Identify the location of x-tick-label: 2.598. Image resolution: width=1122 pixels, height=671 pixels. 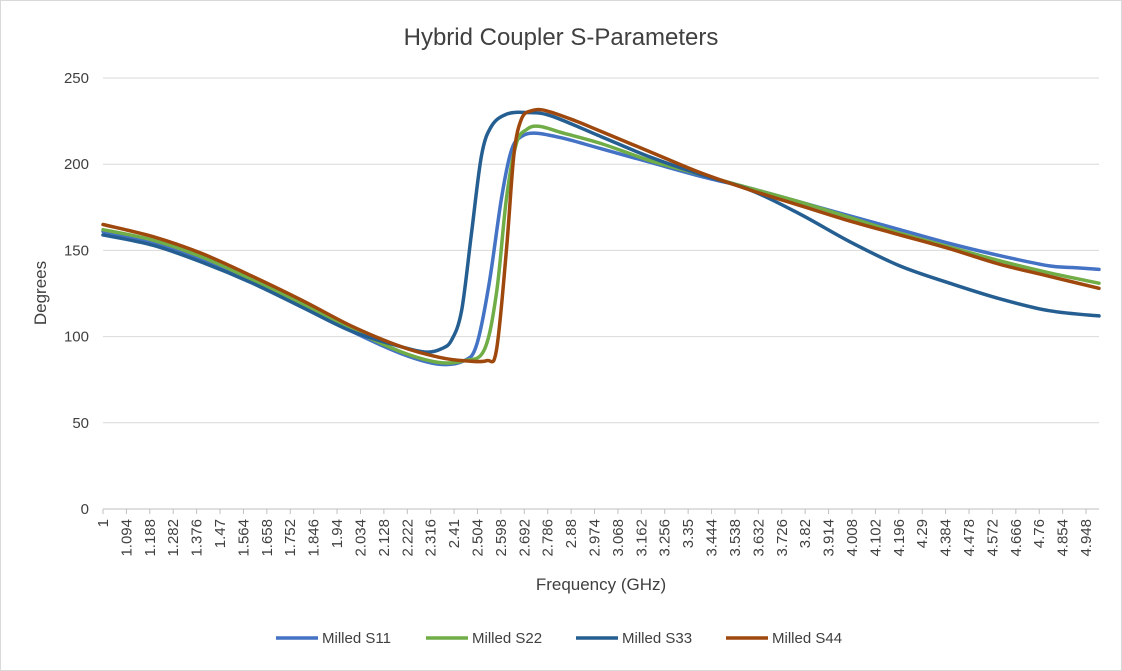
(501, 538).